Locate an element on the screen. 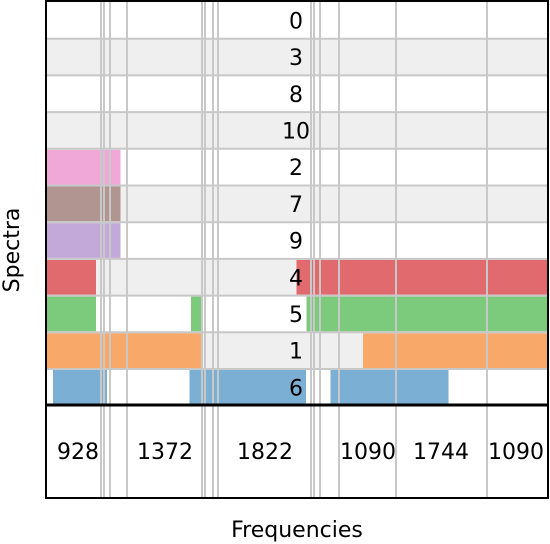 The image size is (550, 544). row-label: 5 is located at coordinates (296, 315).